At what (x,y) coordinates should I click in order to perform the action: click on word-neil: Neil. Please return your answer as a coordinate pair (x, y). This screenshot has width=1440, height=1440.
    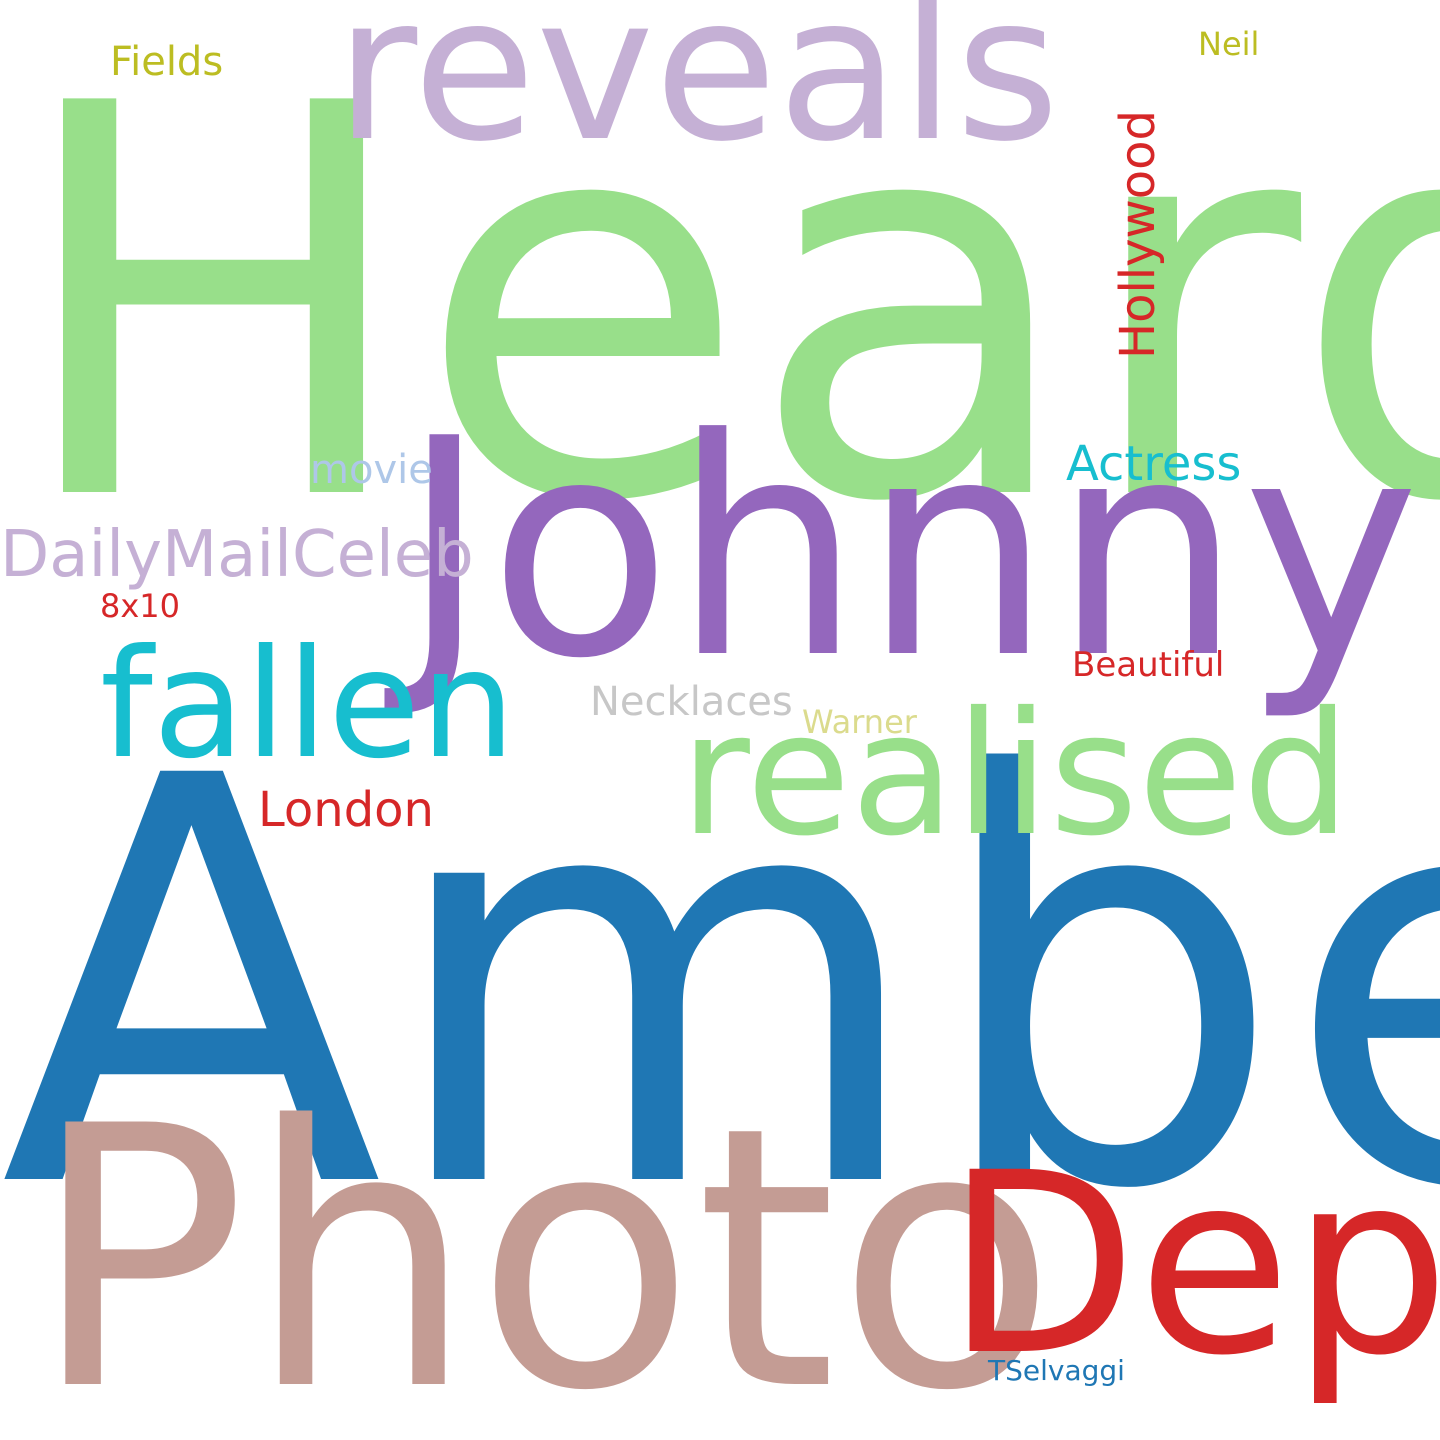
    Looking at the image, I should click on (1229, 44).